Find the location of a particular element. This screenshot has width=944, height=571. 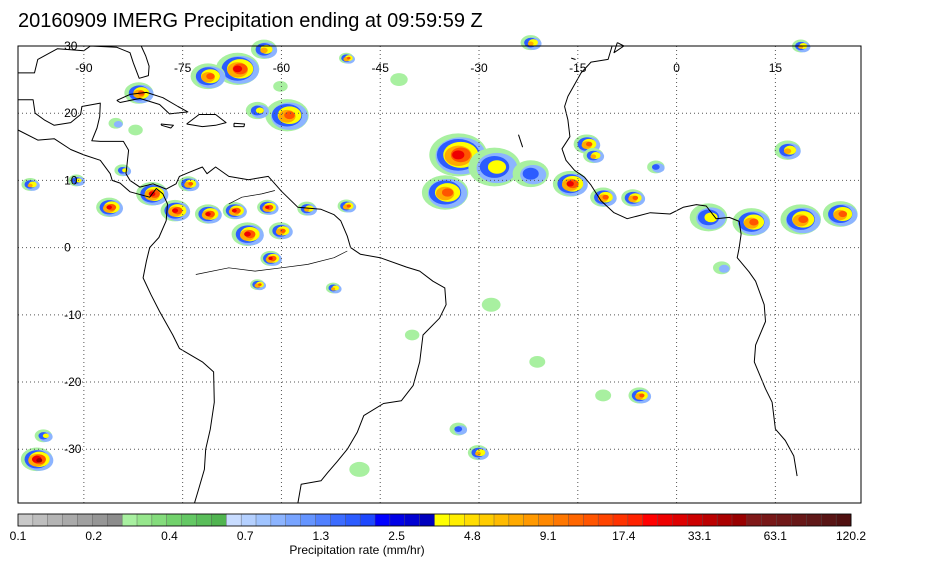

longitude-label: -90 is located at coordinates (84, 68).